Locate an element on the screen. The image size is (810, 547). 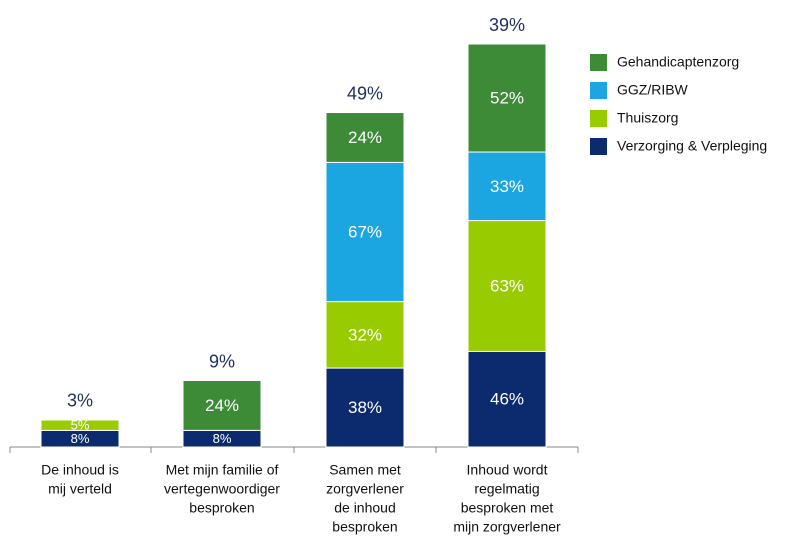
legend-label: Thuiszorg is located at coordinates (647, 118).